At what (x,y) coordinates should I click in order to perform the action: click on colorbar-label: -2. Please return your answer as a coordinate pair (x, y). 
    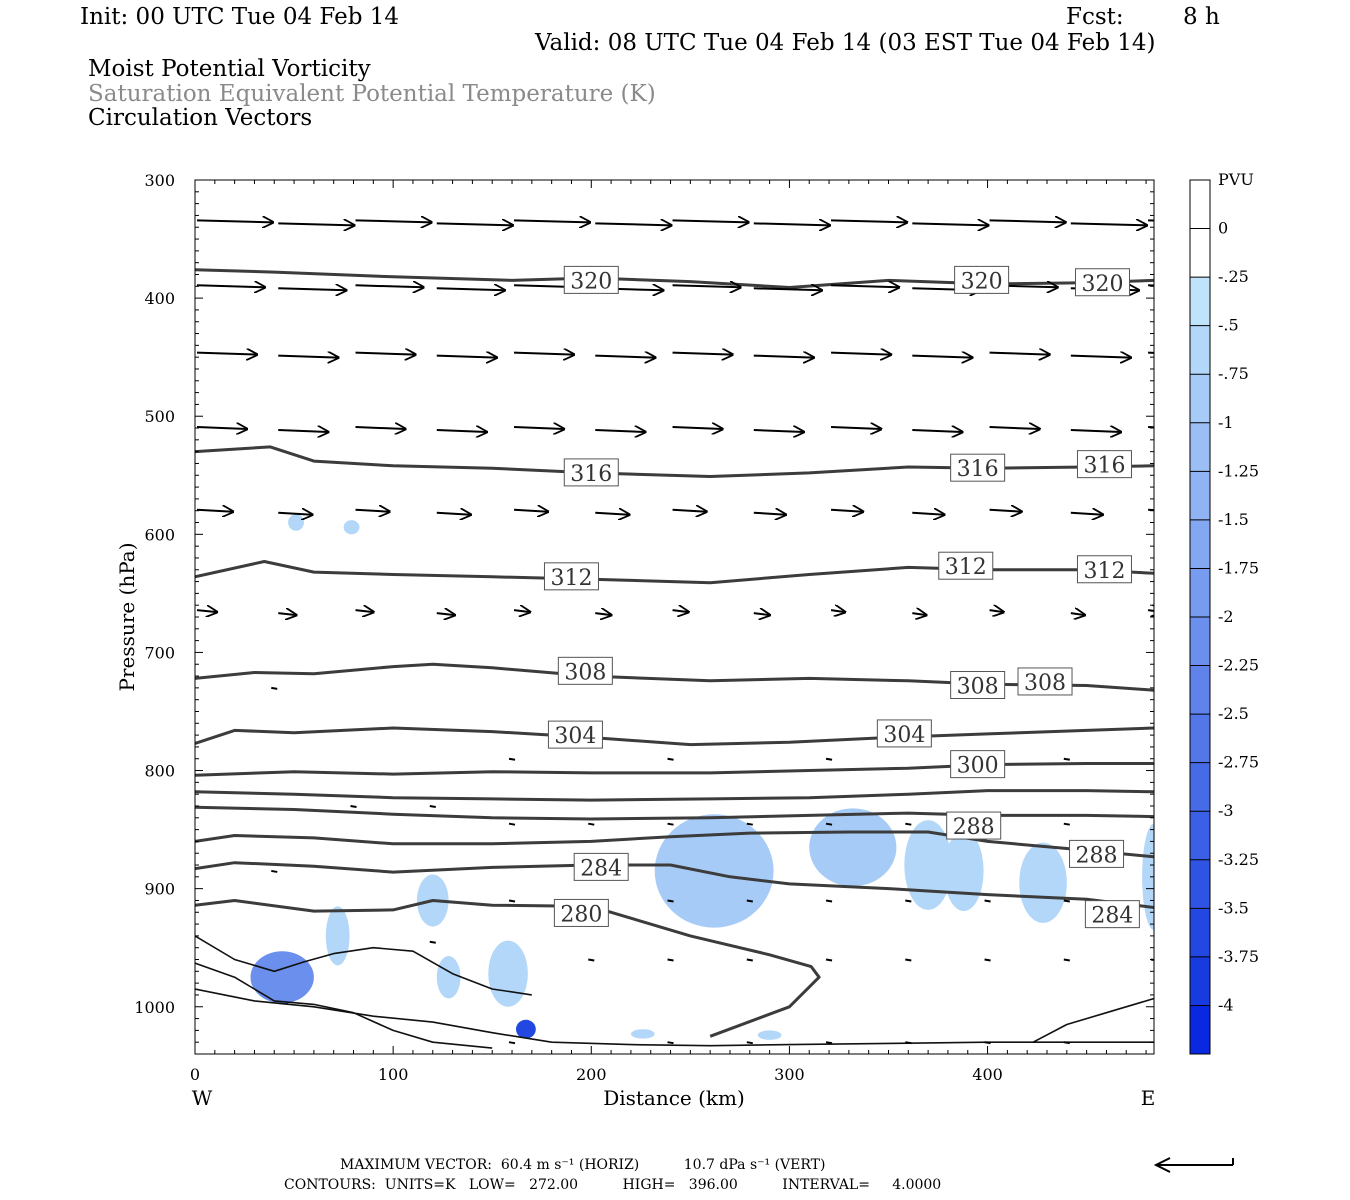
    Looking at the image, I should click on (1226, 616).